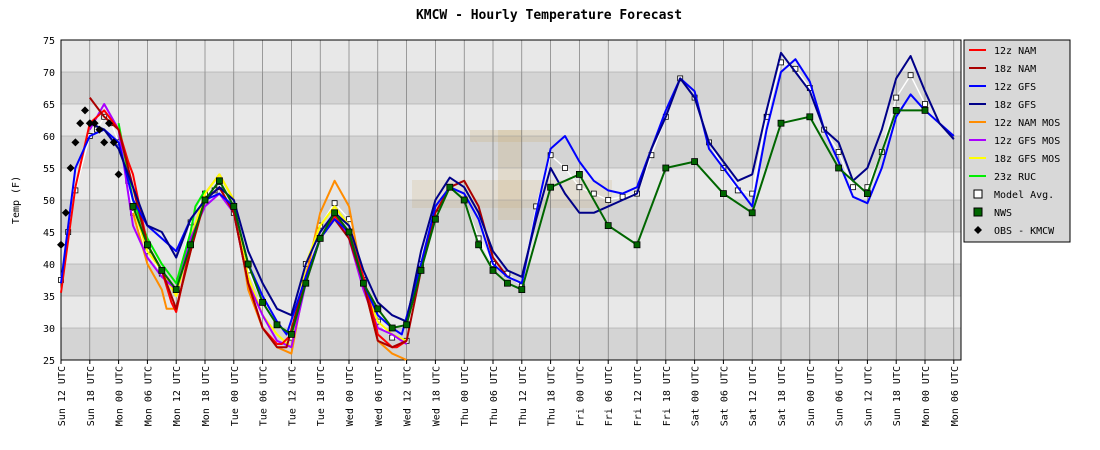 The width and height of the screenshot is (1100, 450). I want to click on legend-item-12z-nam: 12z NAM, so click(1002, 51).